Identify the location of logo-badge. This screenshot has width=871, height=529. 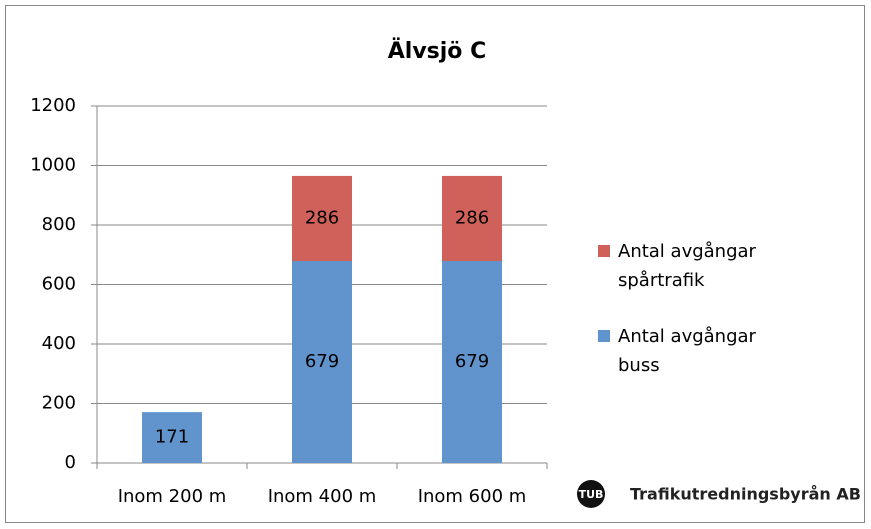
(591, 494).